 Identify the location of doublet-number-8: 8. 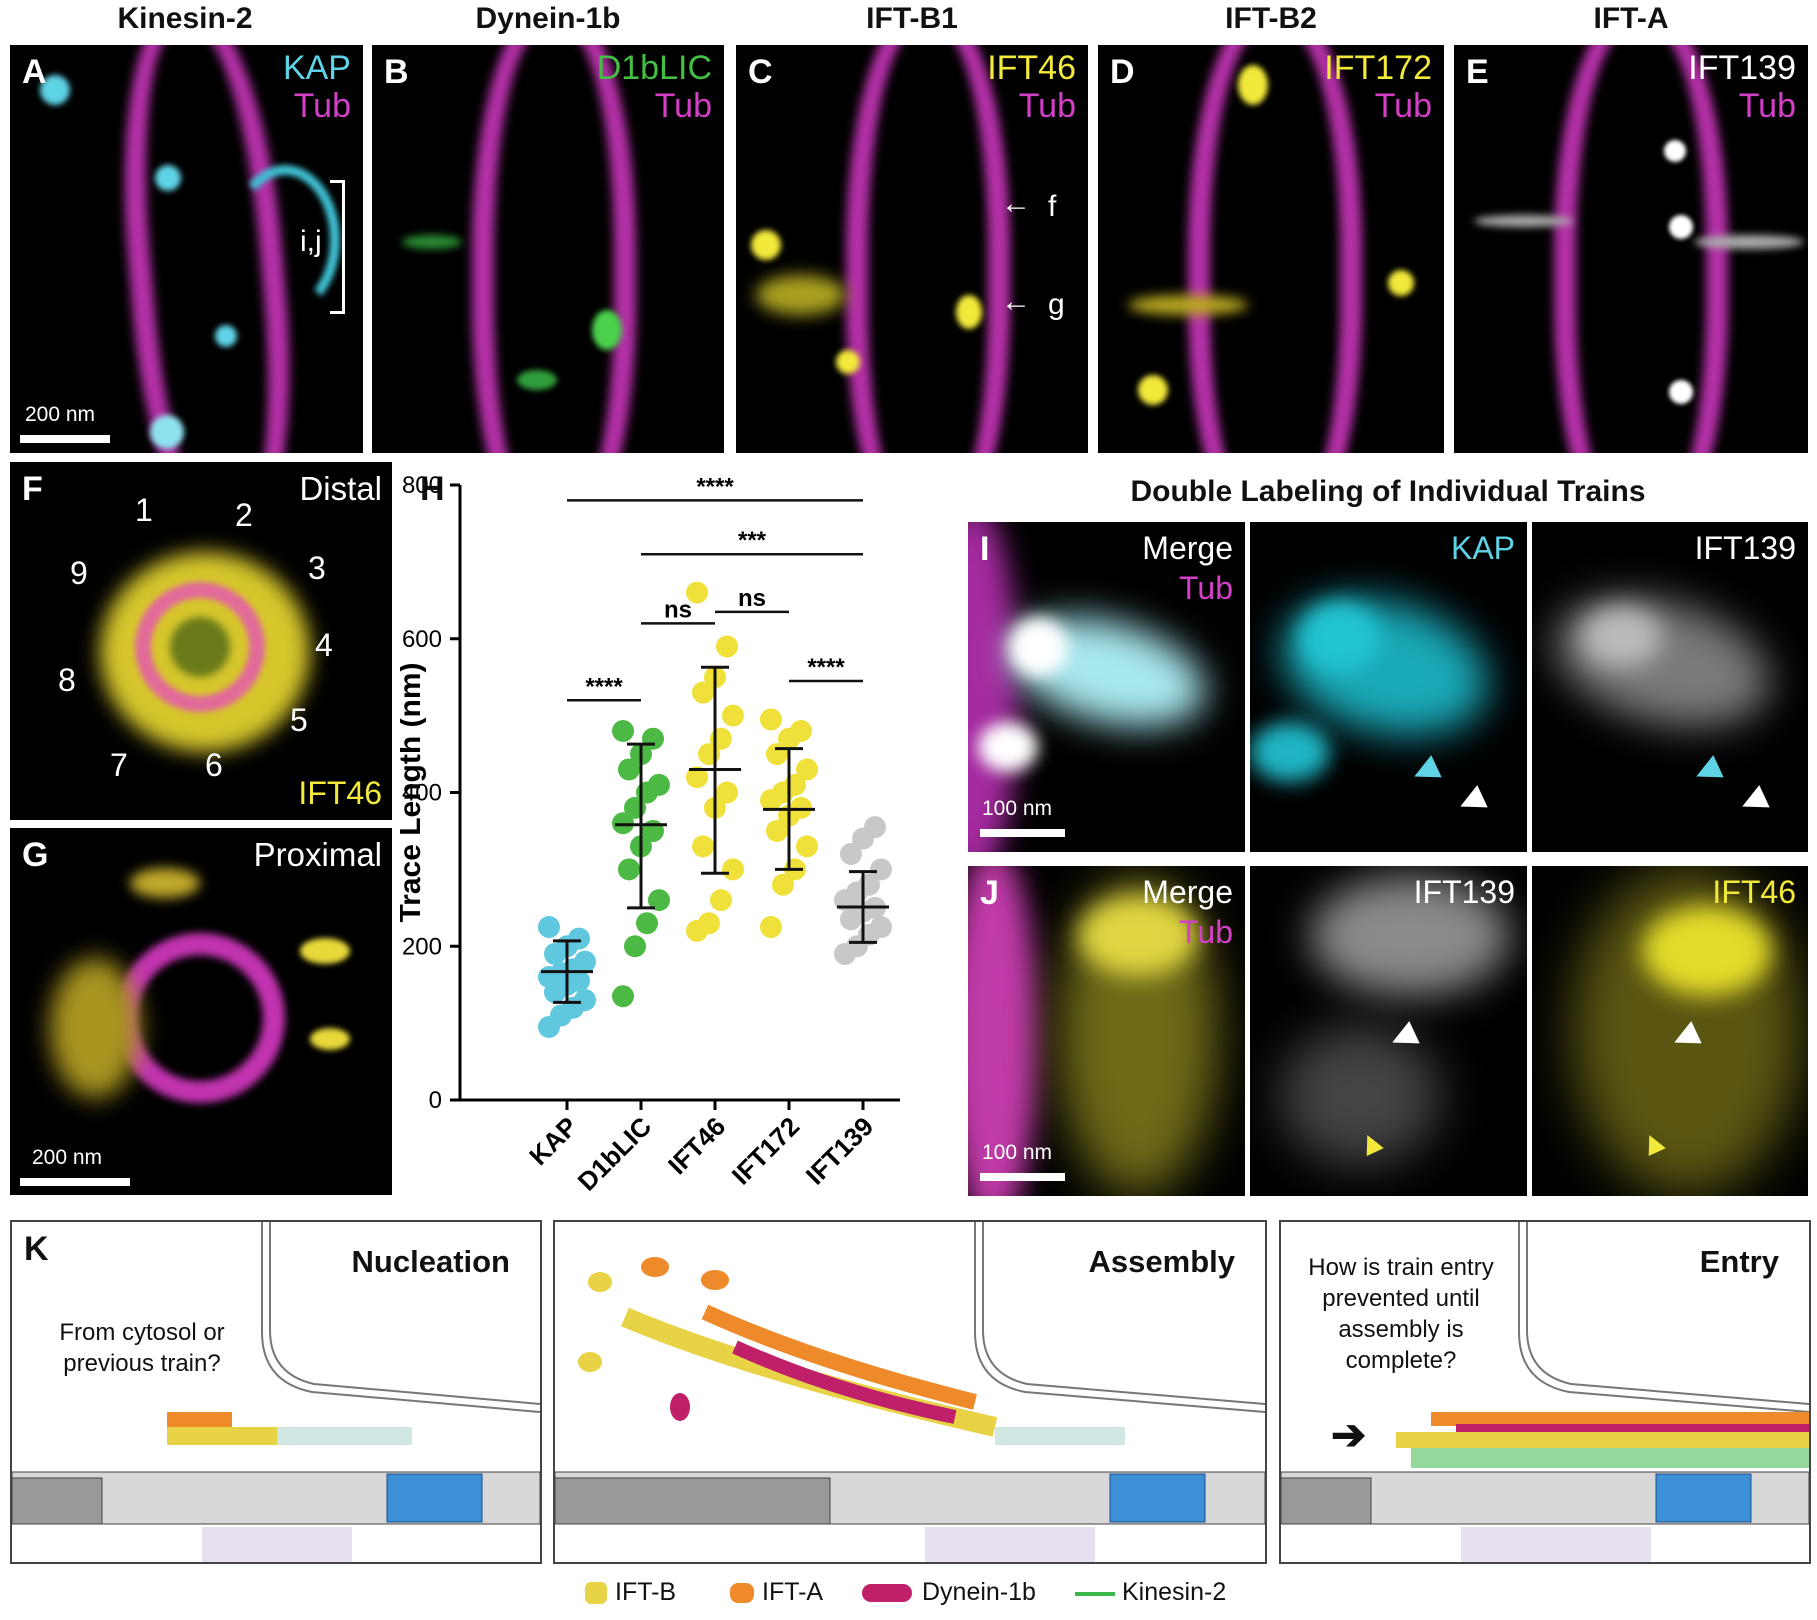
(67, 680).